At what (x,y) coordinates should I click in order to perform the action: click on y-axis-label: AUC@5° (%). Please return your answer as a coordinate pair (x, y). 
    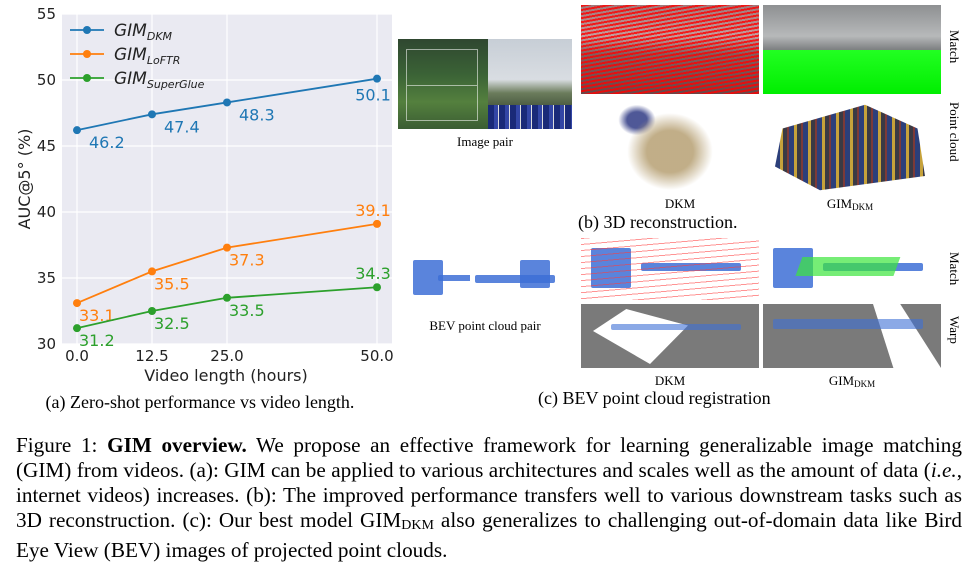
    Looking at the image, I should click on (24, 179).